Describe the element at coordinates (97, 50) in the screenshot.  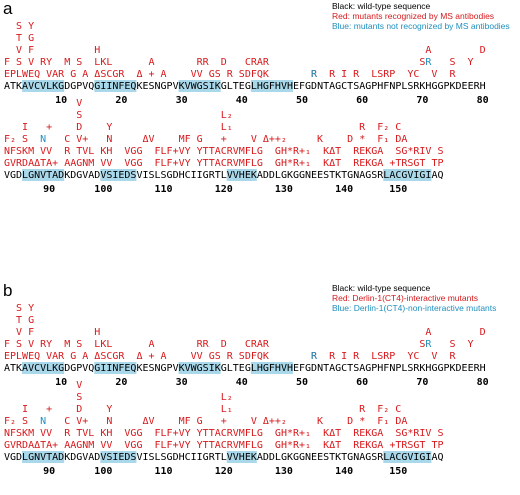
I see `mutation-label: H` at that location.